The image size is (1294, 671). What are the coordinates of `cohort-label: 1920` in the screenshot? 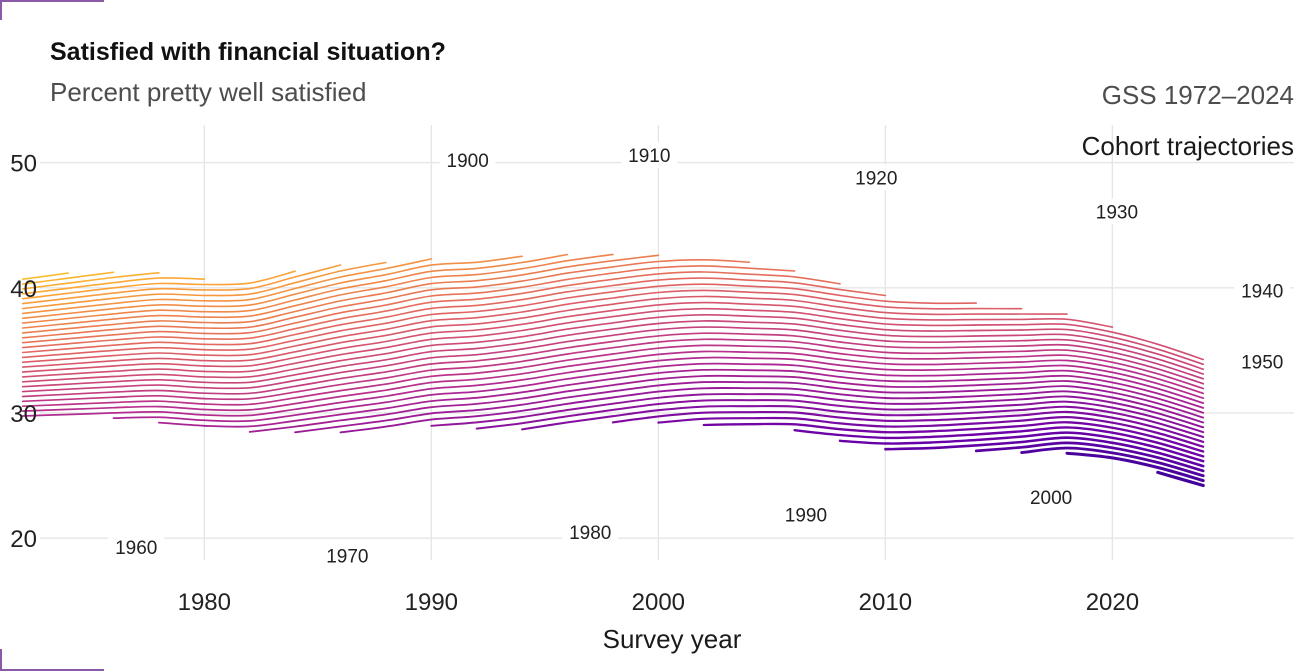 It's located at (876, 179).